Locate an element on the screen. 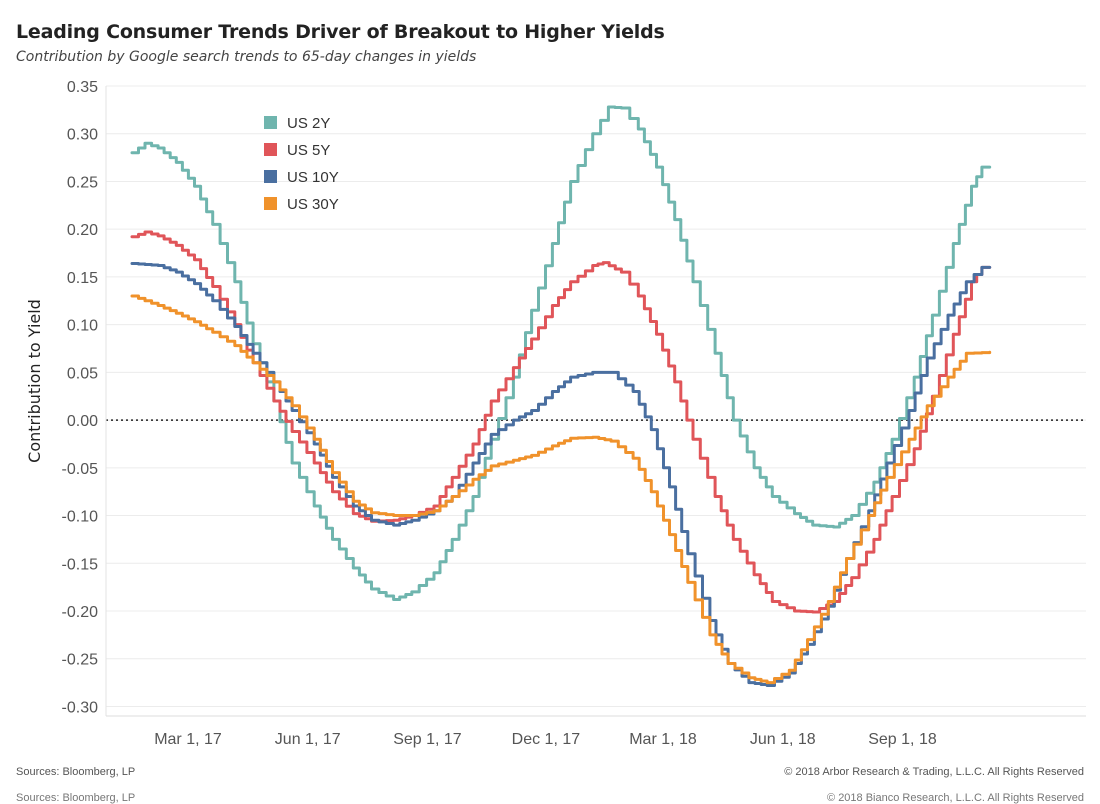  y-tick-label: 0.05 is located at coordinates (82, 373).